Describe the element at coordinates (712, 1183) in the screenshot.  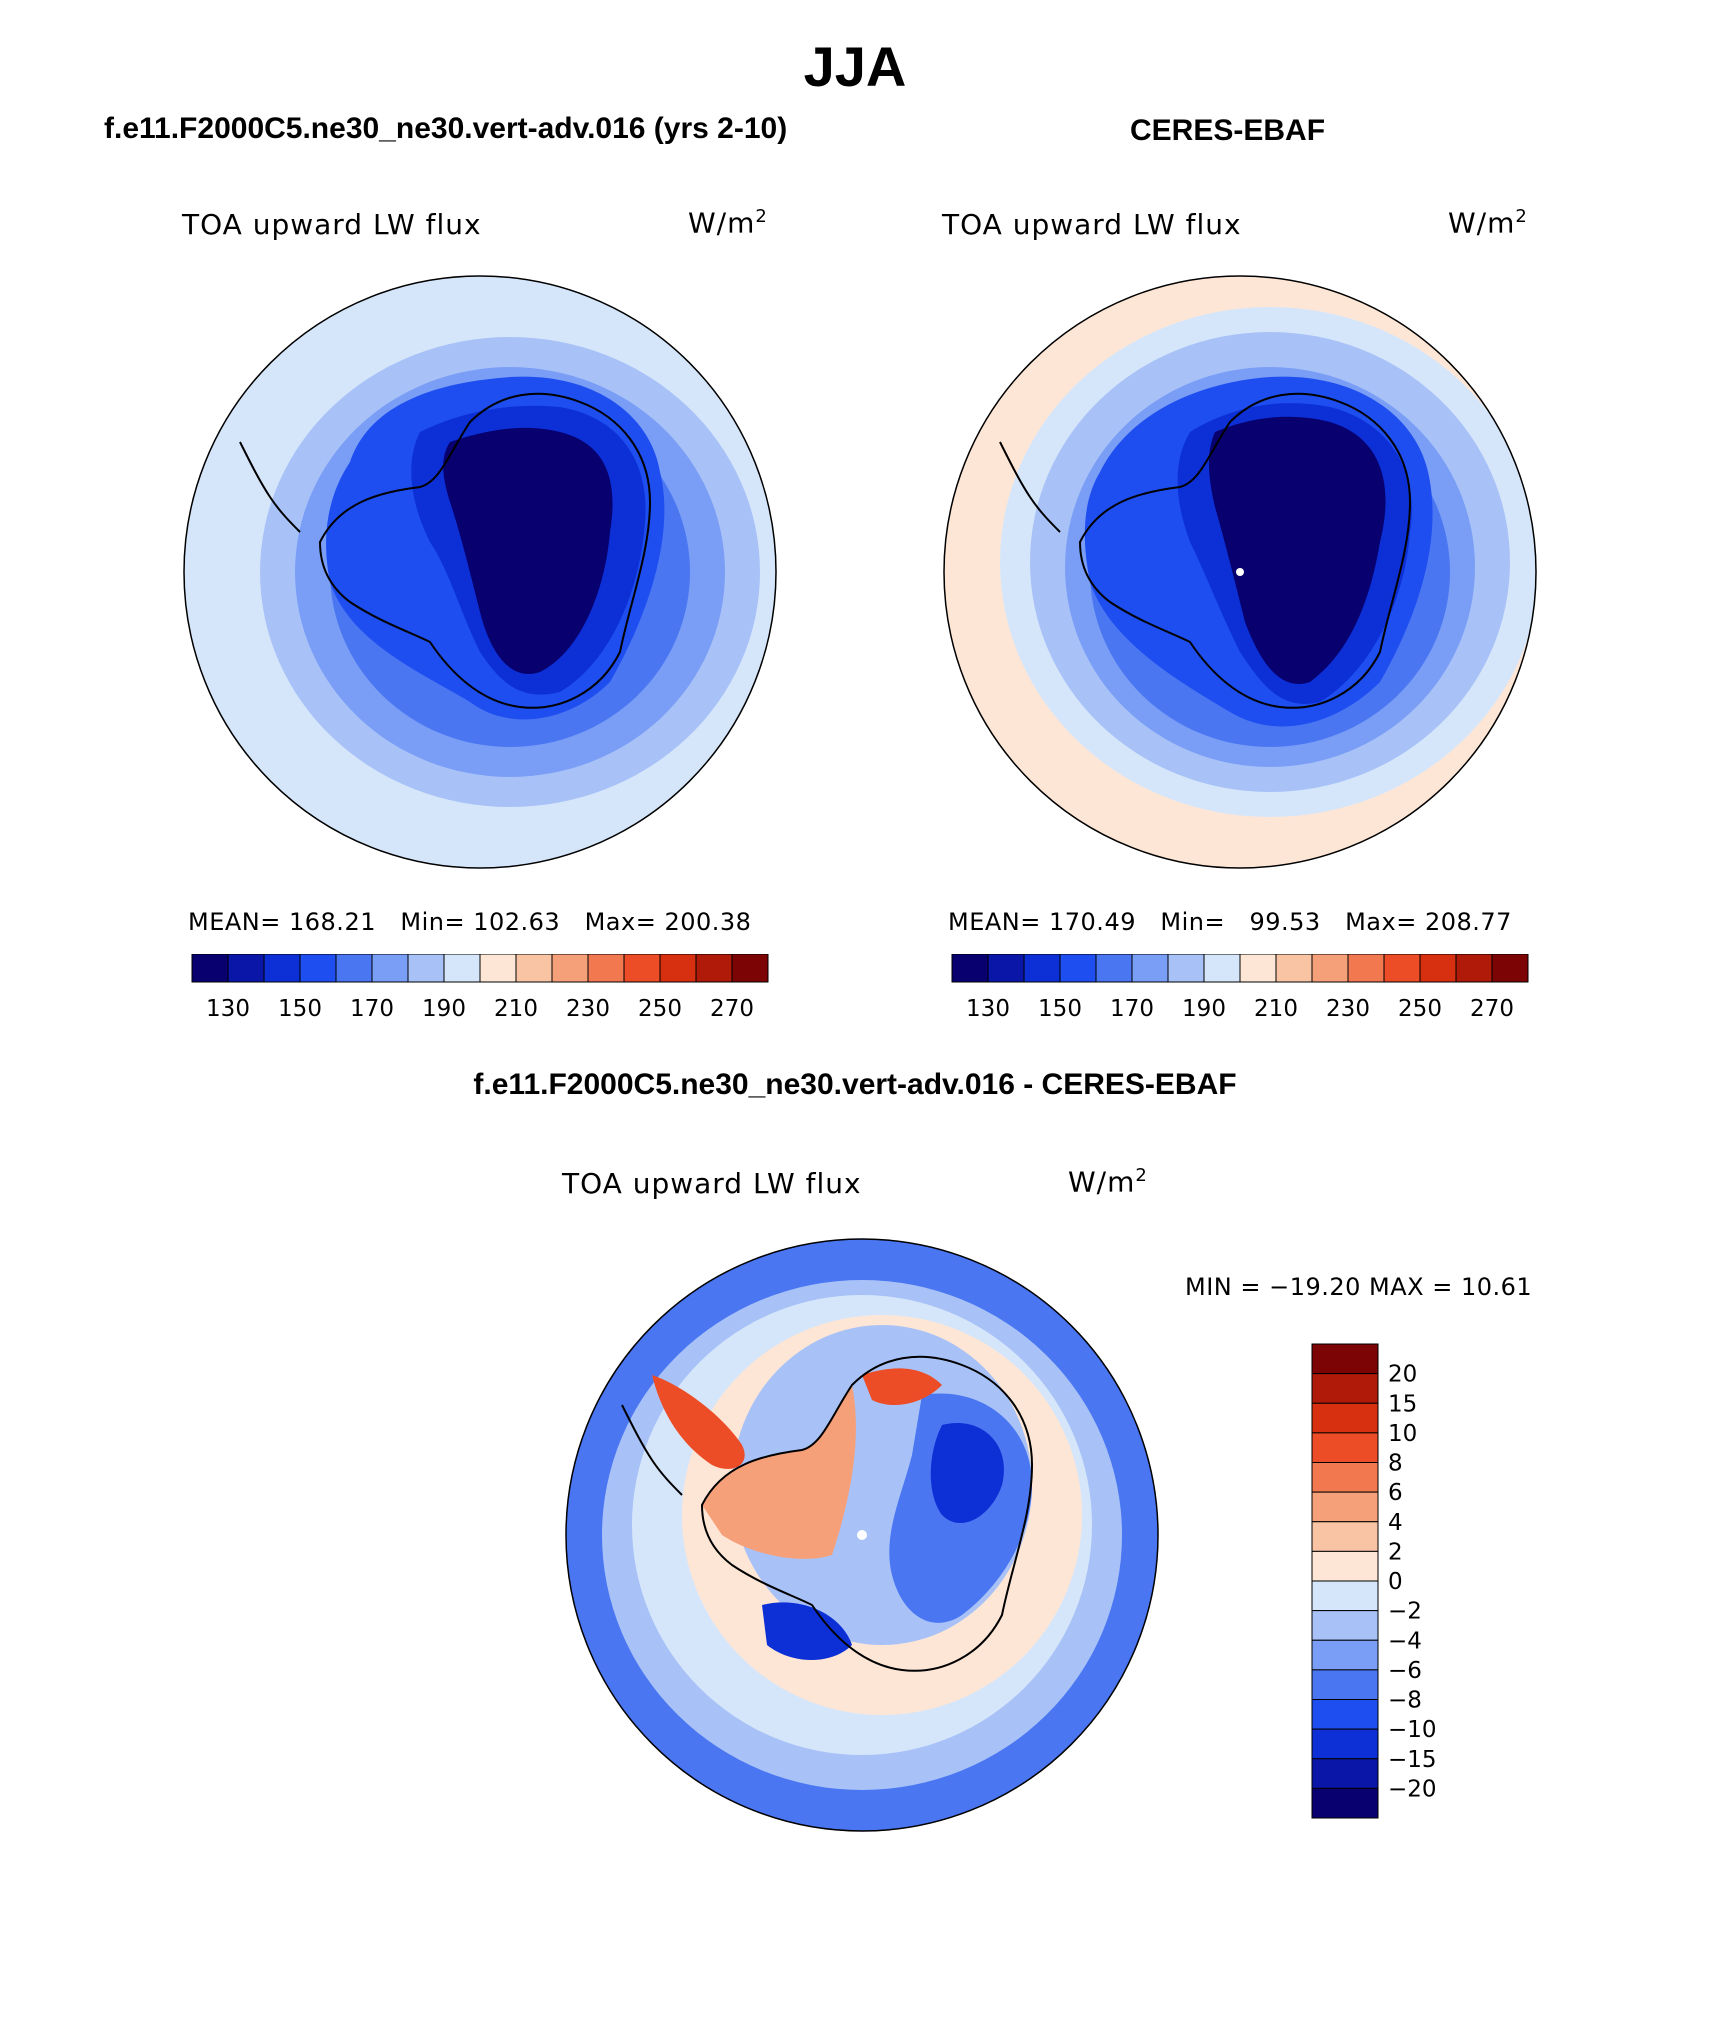
I see `diff-variable-label: TOA upward LW flux` at that location.